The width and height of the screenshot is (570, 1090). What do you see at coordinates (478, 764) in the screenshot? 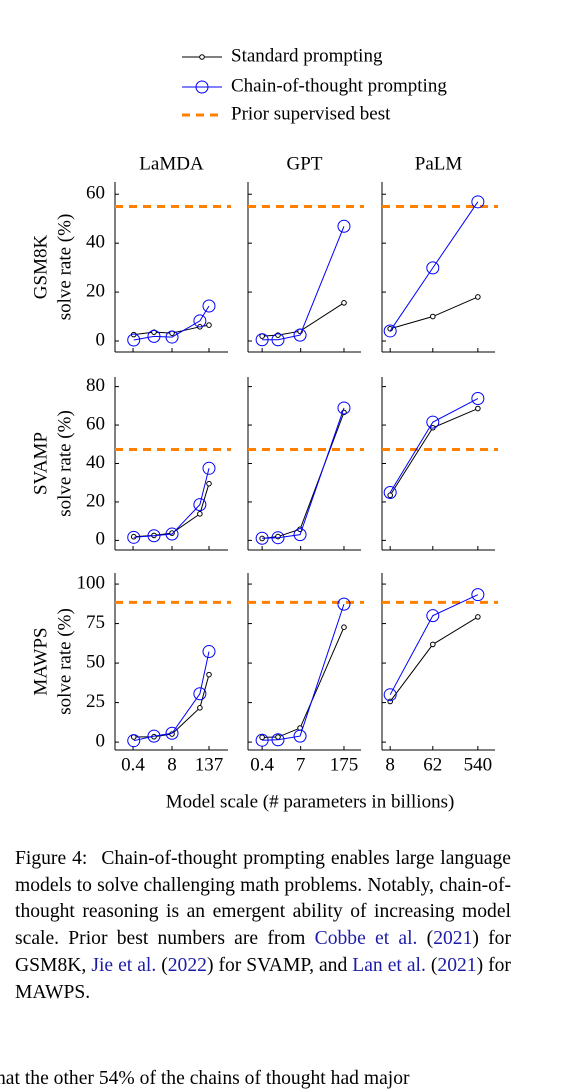
I see `x-tick-label: 540` at bounding box center [478, 764].